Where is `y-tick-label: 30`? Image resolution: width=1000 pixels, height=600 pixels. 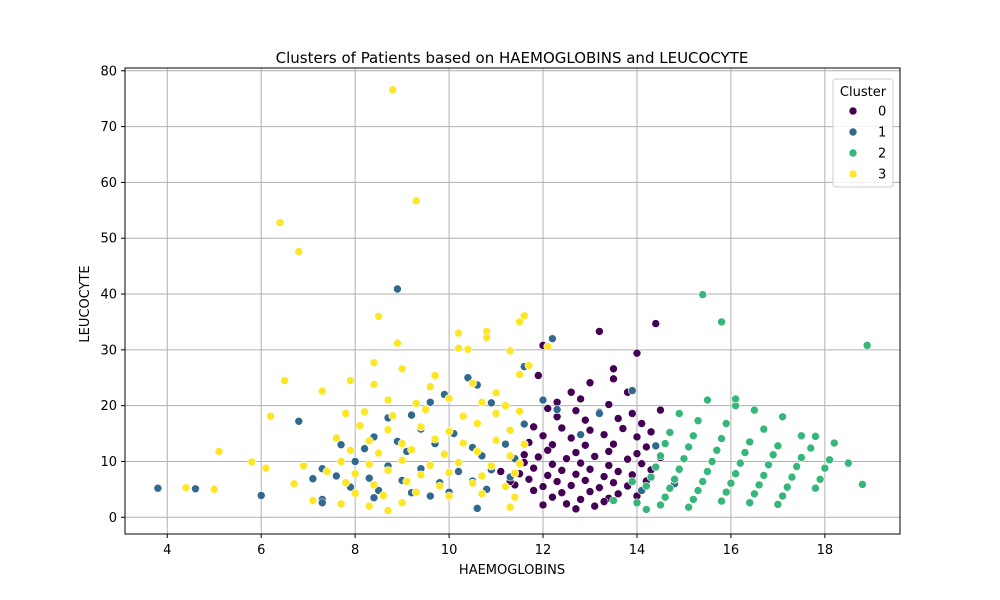 y-tick-label: 30 is located at coordinates (108, 350).